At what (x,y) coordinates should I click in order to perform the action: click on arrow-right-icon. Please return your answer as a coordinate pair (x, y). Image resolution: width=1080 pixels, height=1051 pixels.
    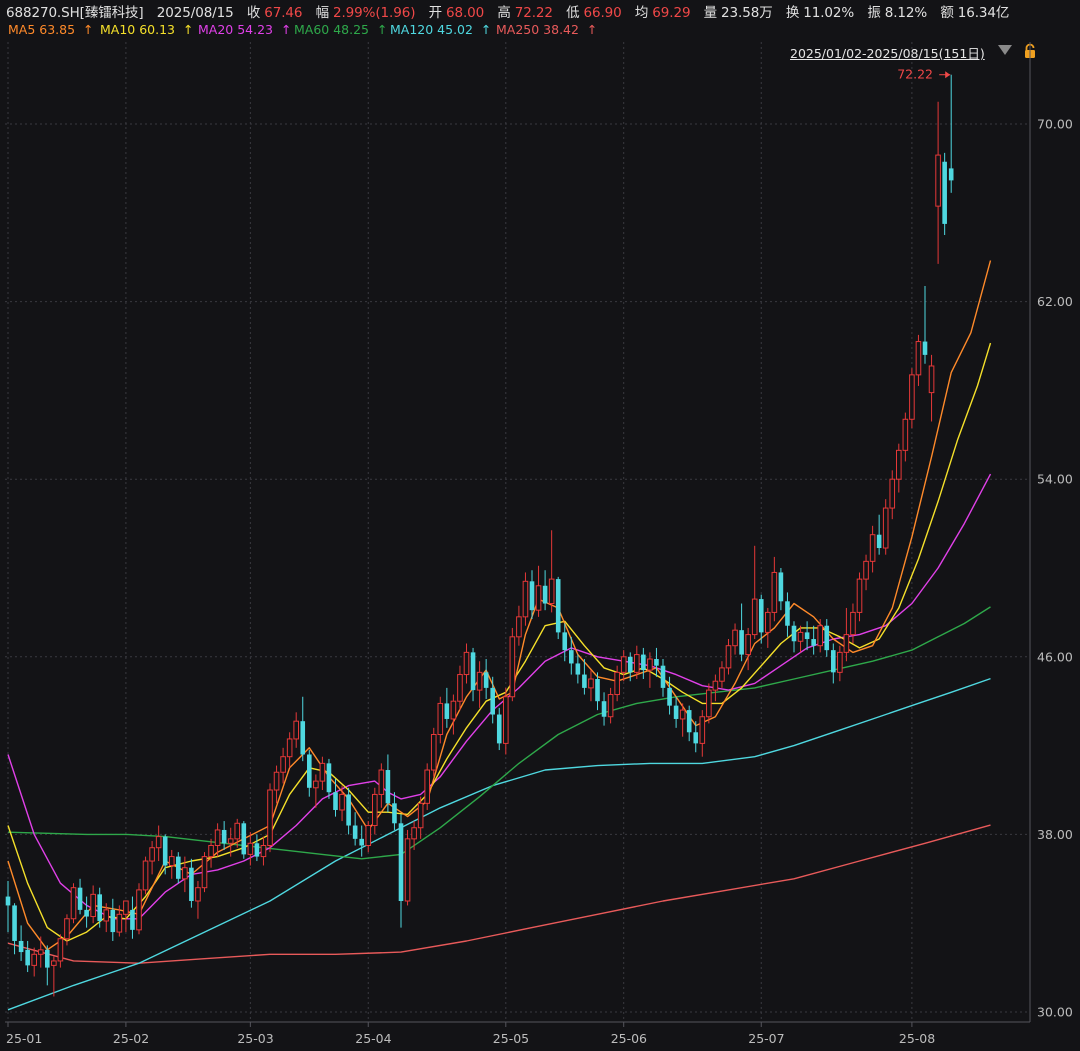
    Looking at the image, I should click on (948, 75).